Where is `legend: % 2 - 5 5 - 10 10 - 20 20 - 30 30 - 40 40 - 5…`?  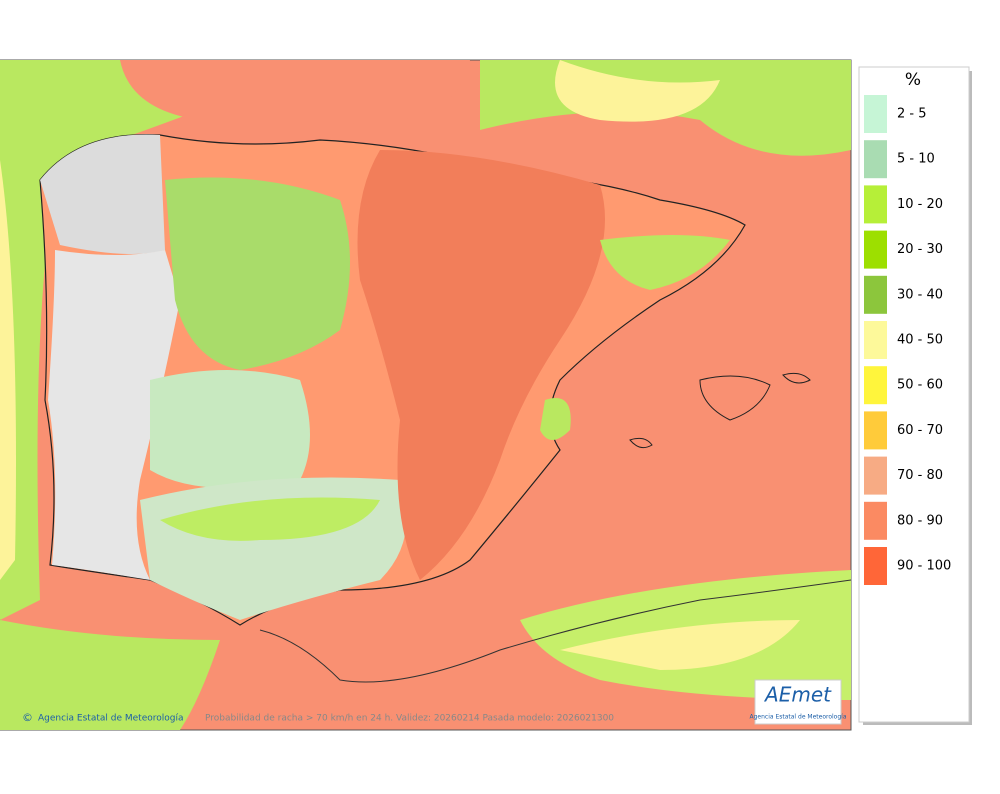 legend: % 2 - 5 5 - 10 10 - 20 20 - 30 30 - 40 40 - 5… is located at coordinates (915, 395).